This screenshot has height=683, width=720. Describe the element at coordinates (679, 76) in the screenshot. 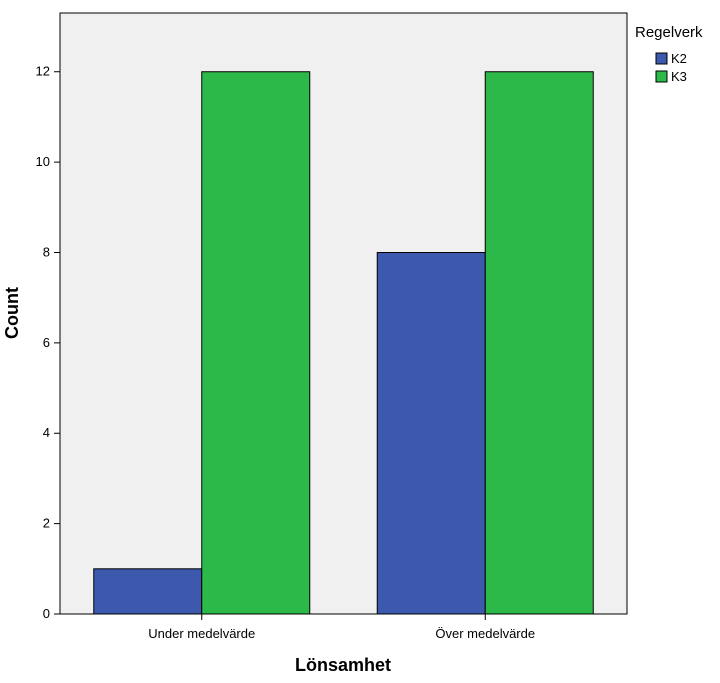

I see `legend-label-k3: K3` at that location.